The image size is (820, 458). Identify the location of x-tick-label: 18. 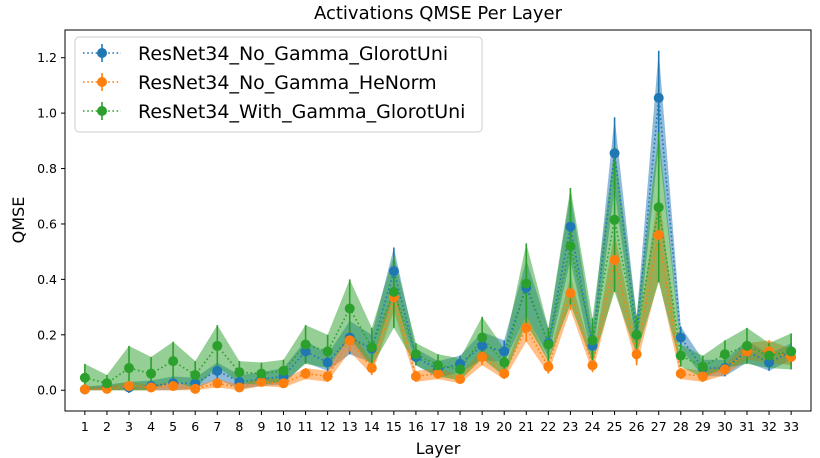
(460, 426).